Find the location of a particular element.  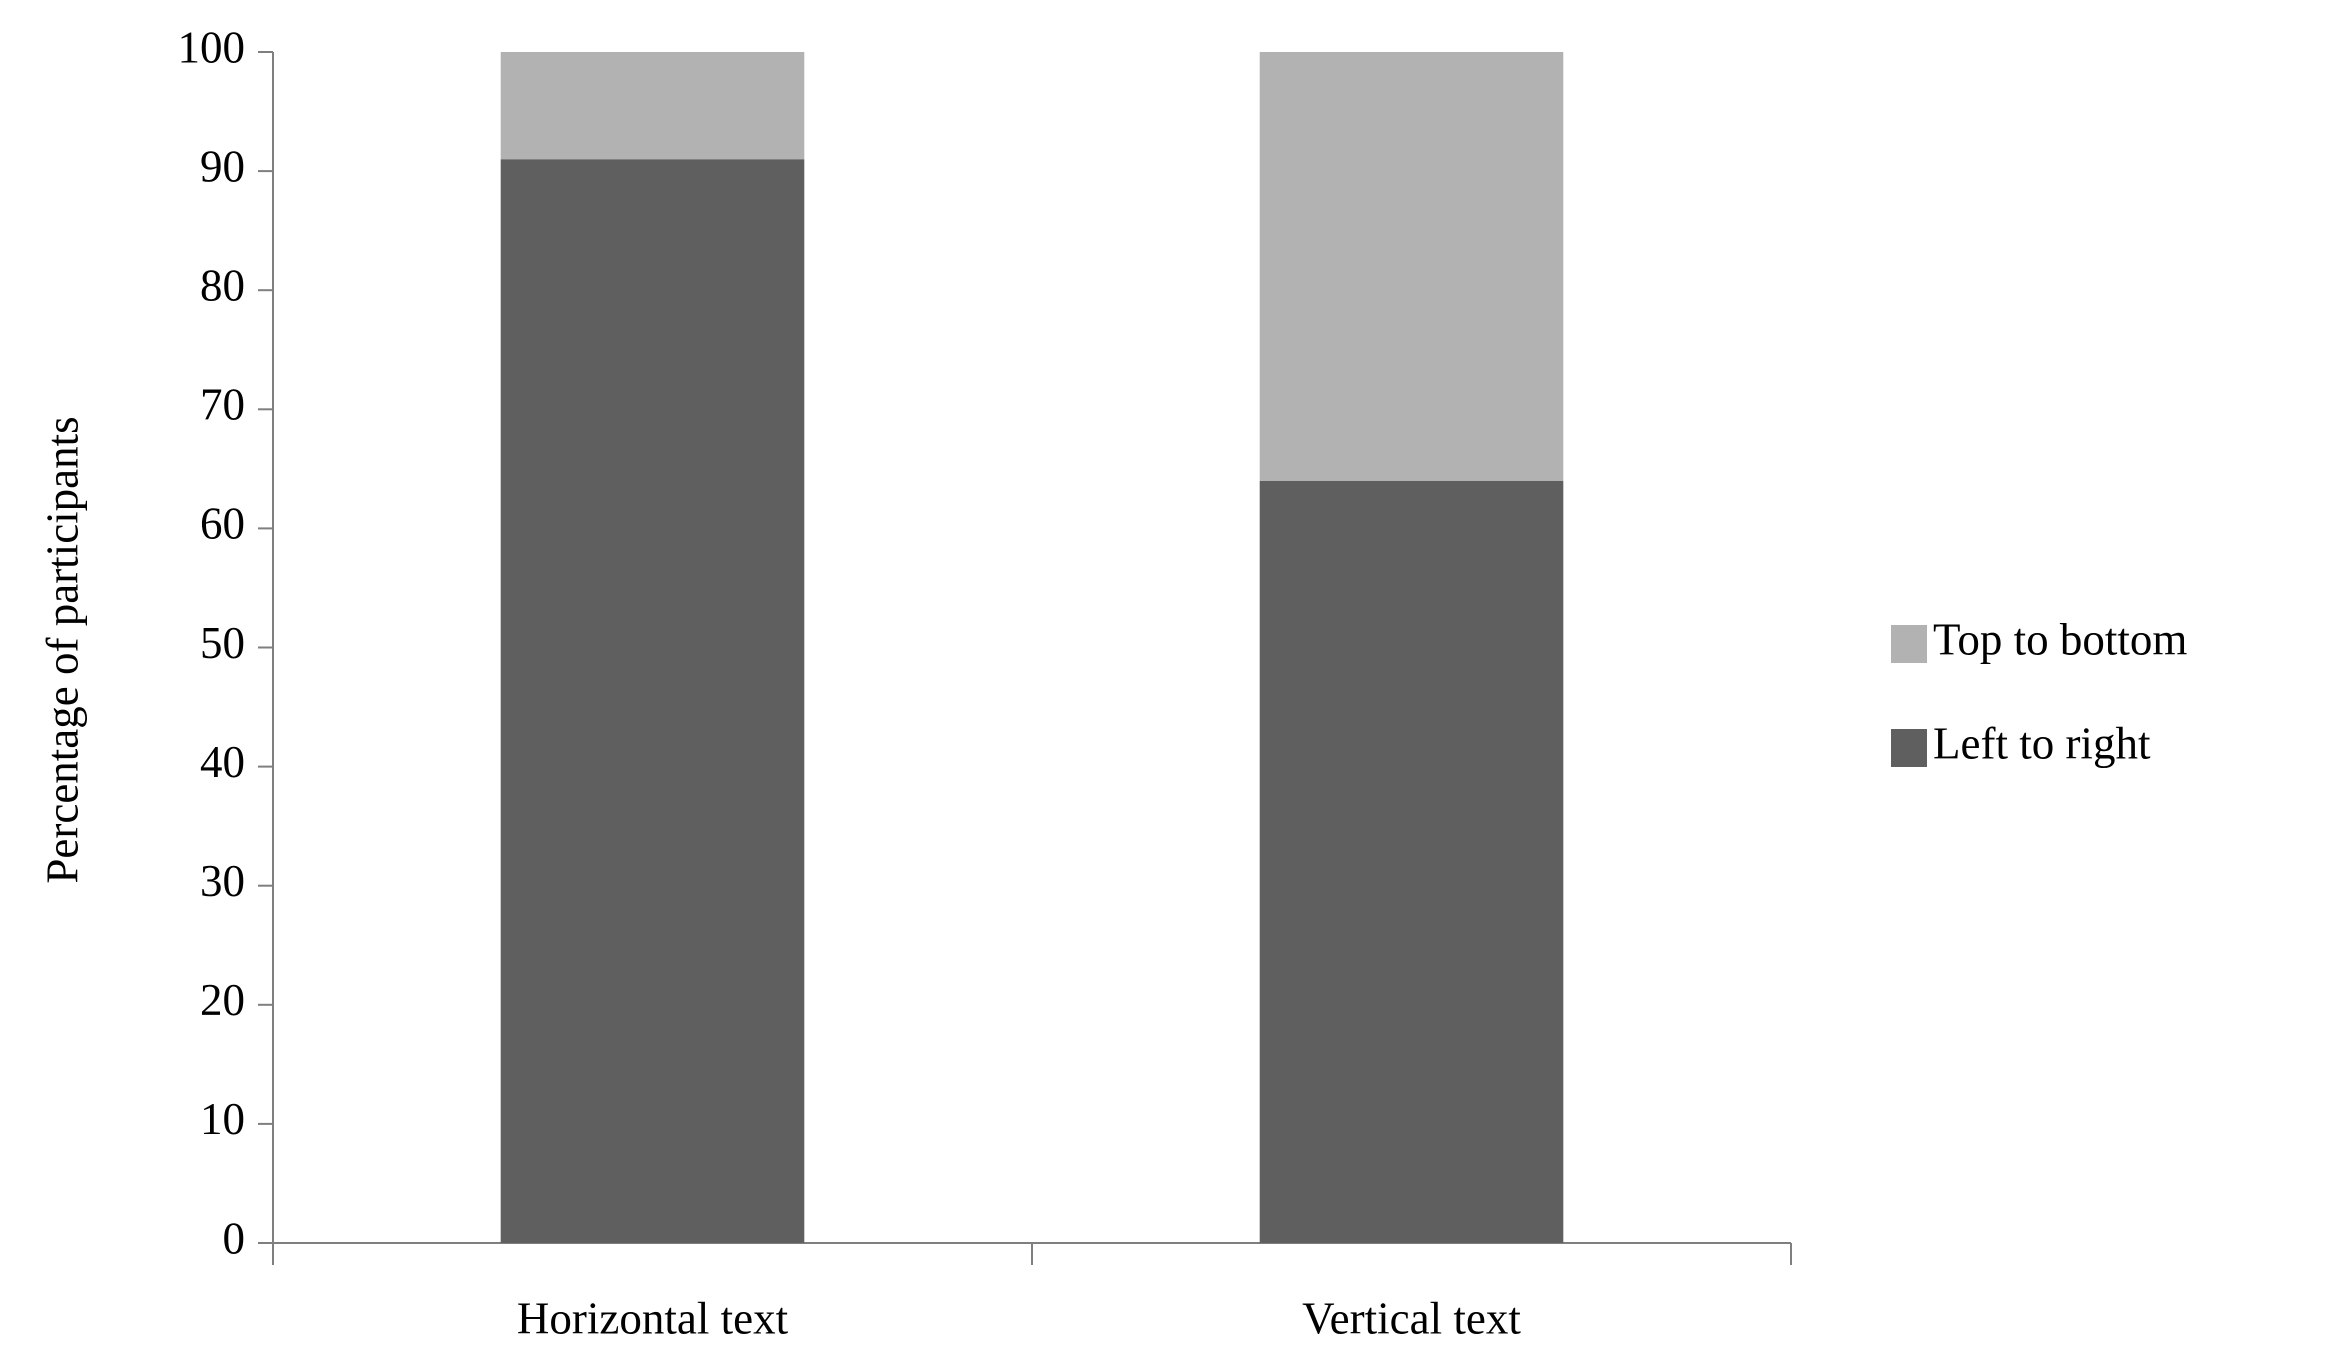

y-tick-label: 100 is located at coordinates (212, 47).